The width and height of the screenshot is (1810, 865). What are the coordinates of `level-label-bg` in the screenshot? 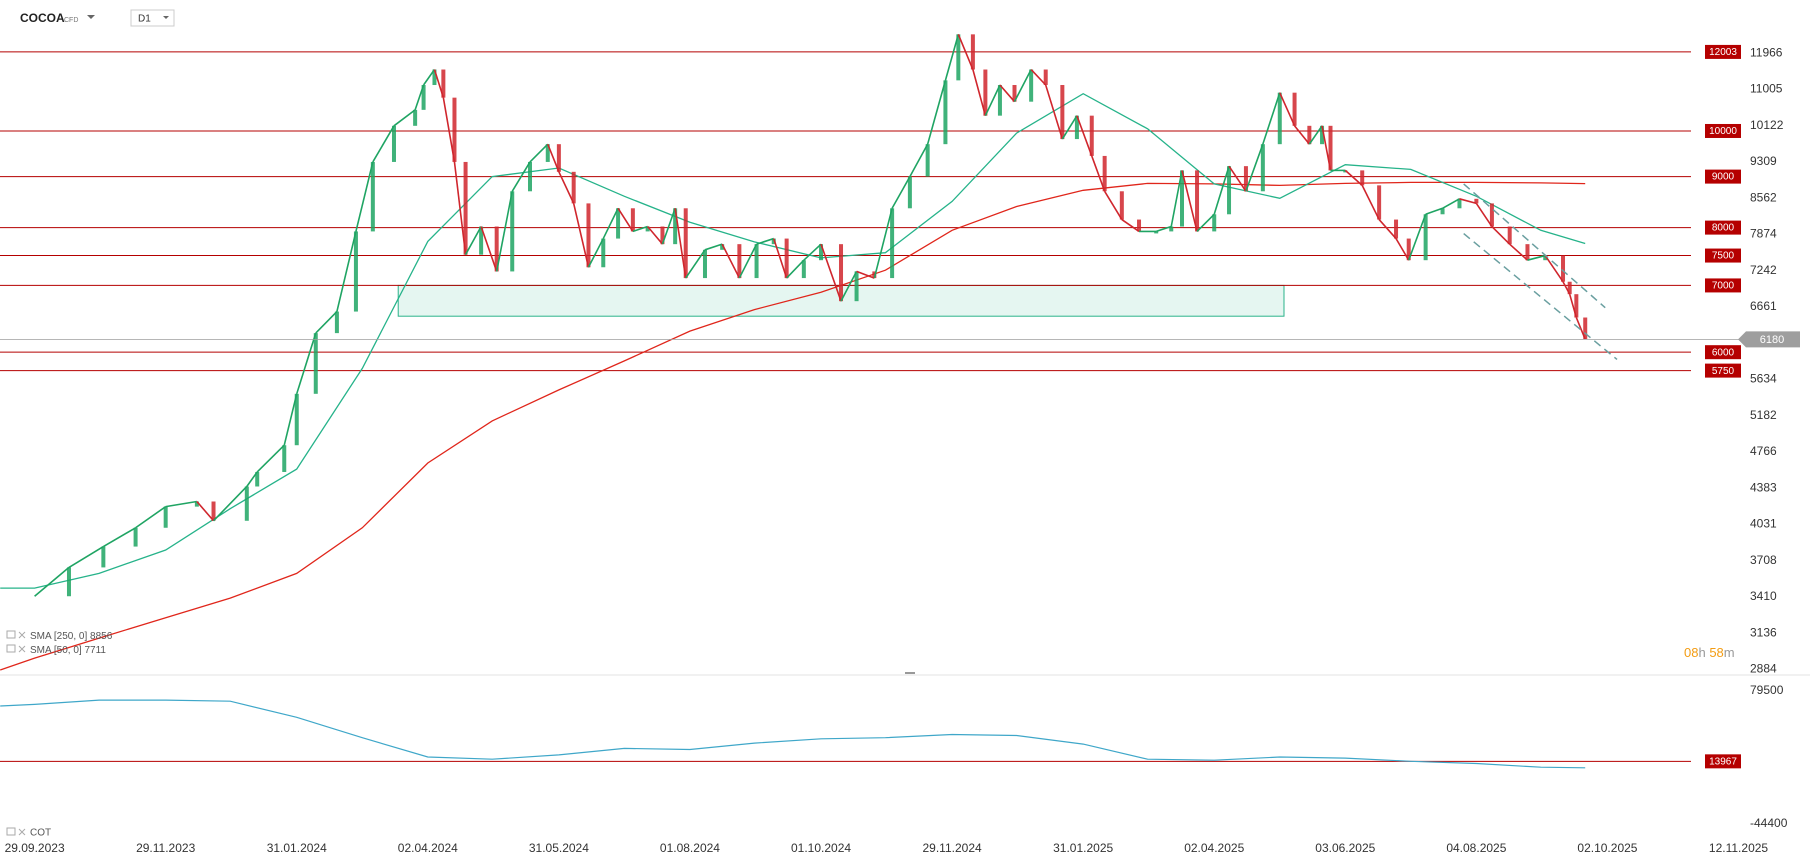 It's located at (1723, 255).